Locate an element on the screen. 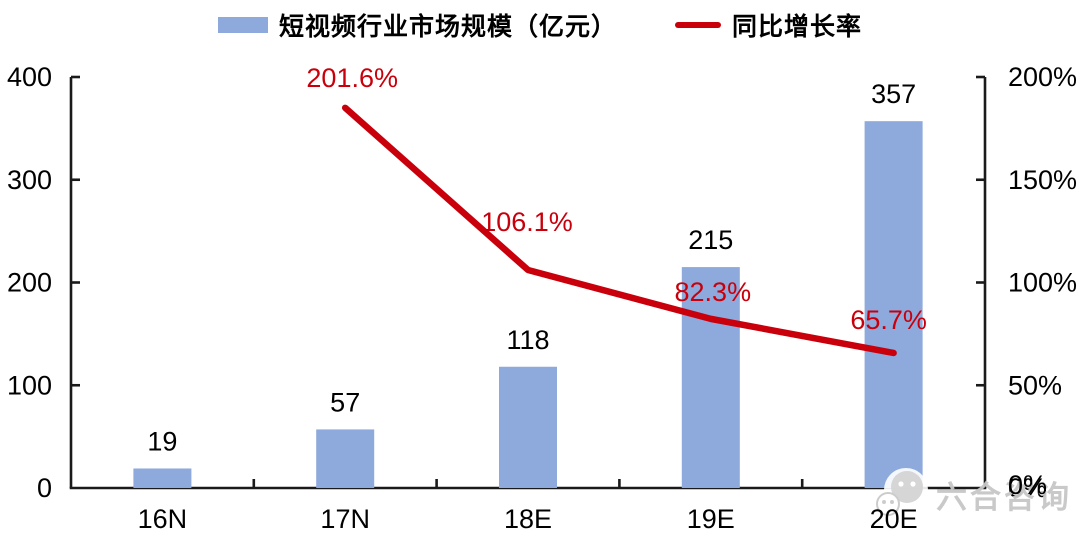 Image resolution: width=1080 pixels, height=545 pixels. category-label-16N: 16N is located at coordinates (163, 519).